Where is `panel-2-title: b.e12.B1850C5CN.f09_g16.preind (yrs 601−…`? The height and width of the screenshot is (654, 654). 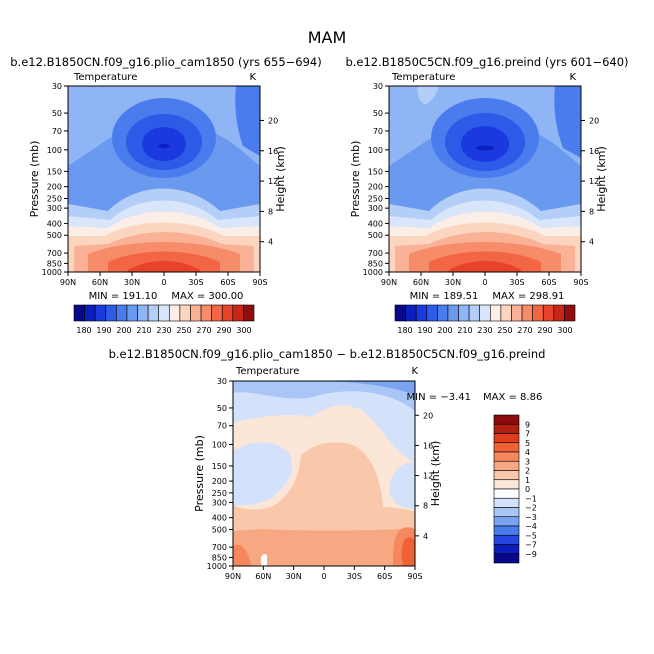 panel-2-title: b.e12.B1850C5CN.f09_g16.preind (yrs 601−… is located at coordinates (486, 62).